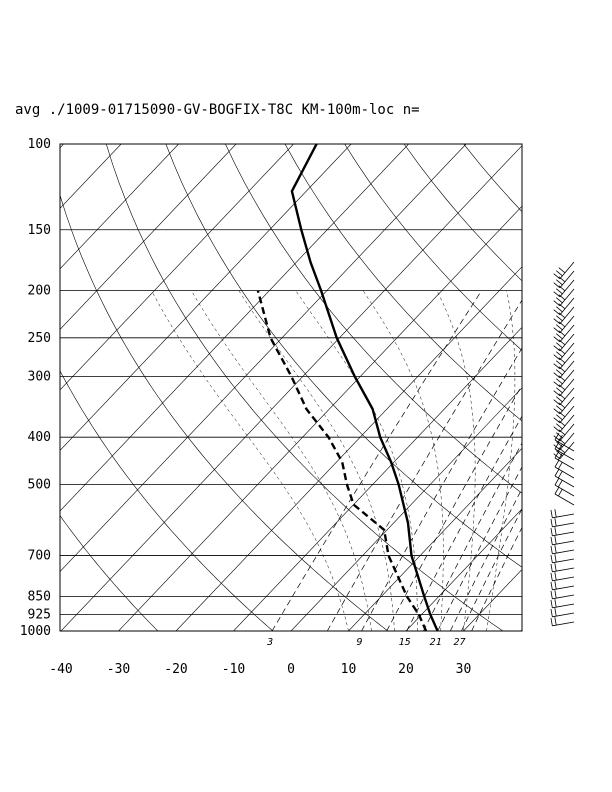 This screenshot has width=612, height=792. I want to click on temperature-profile, so click(364, 387).